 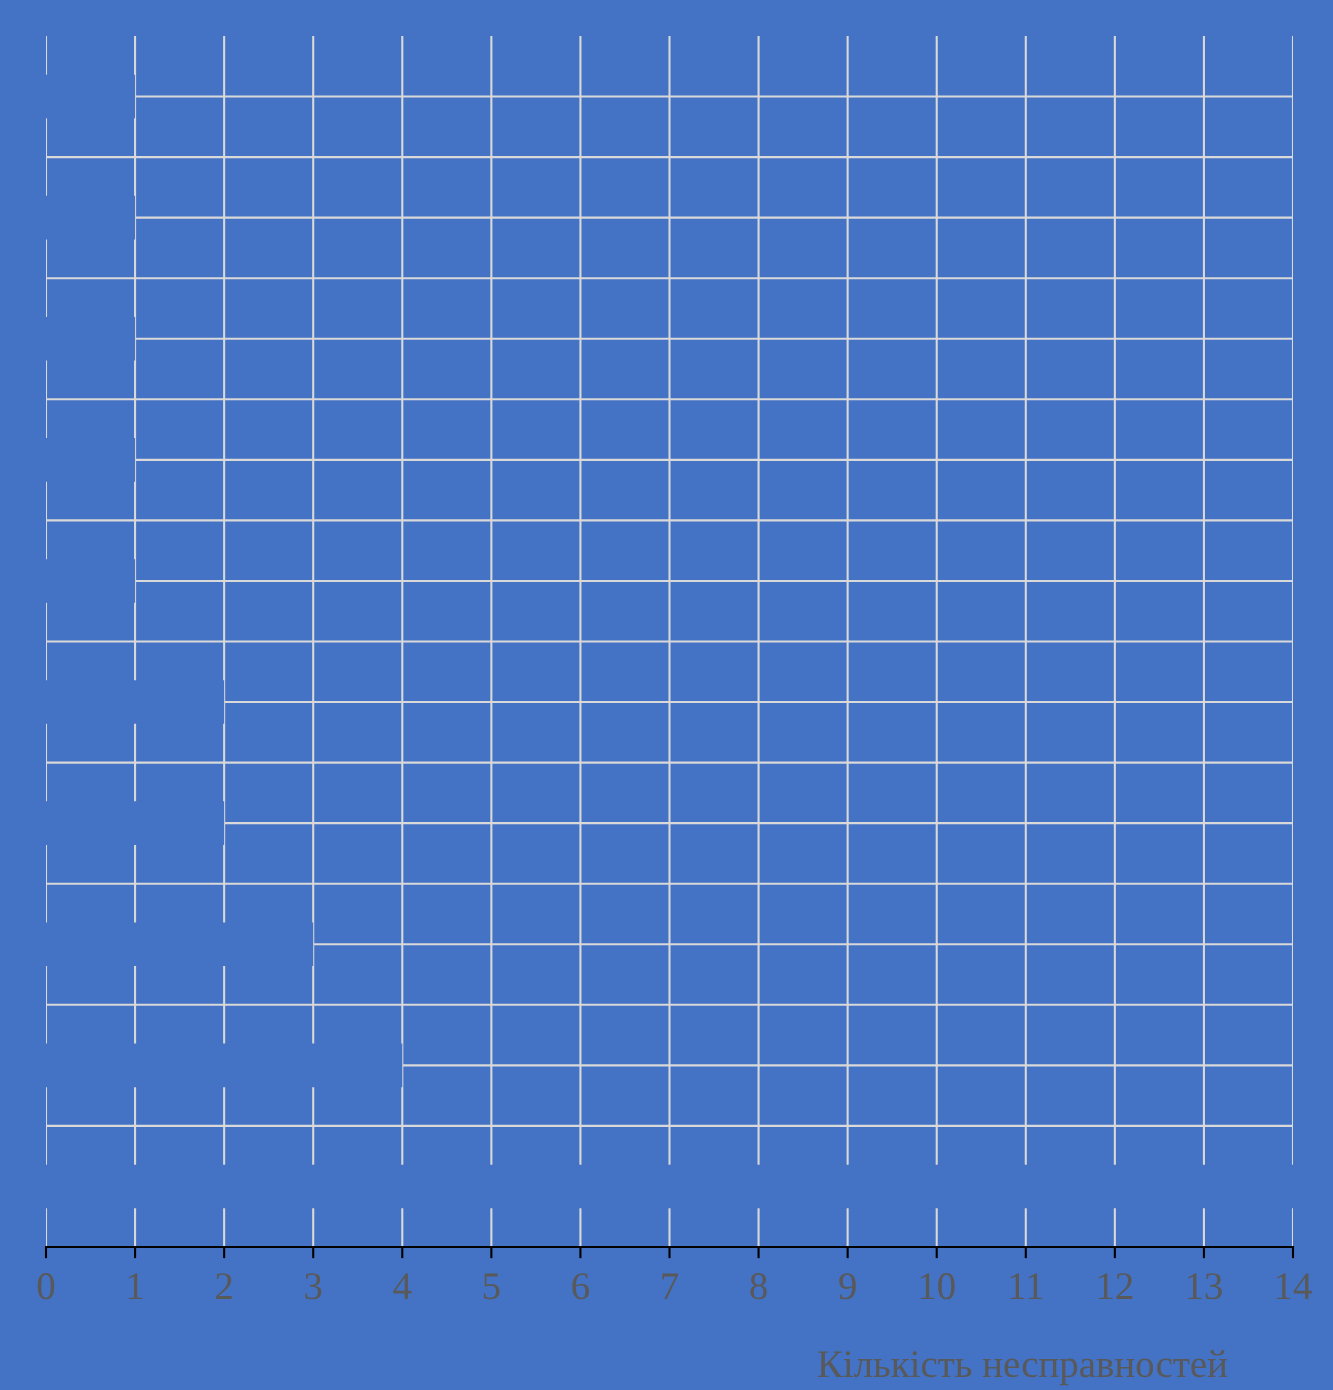 I want to click on x-tick-label: 2, so click(x=224, y=1286).